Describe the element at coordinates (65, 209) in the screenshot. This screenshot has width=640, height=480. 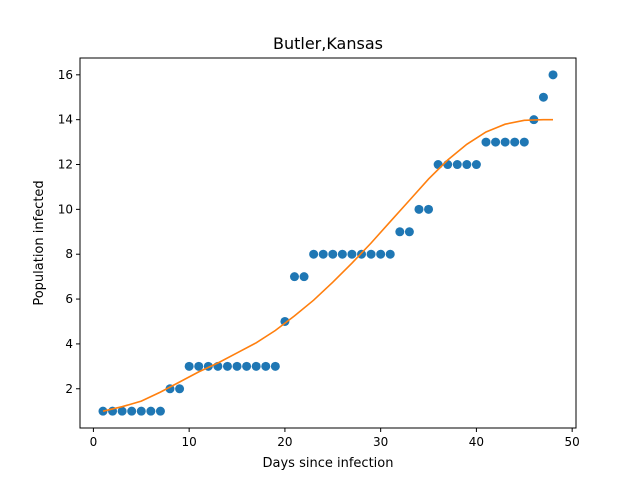
I see `y-tick-label: 10` at that location.